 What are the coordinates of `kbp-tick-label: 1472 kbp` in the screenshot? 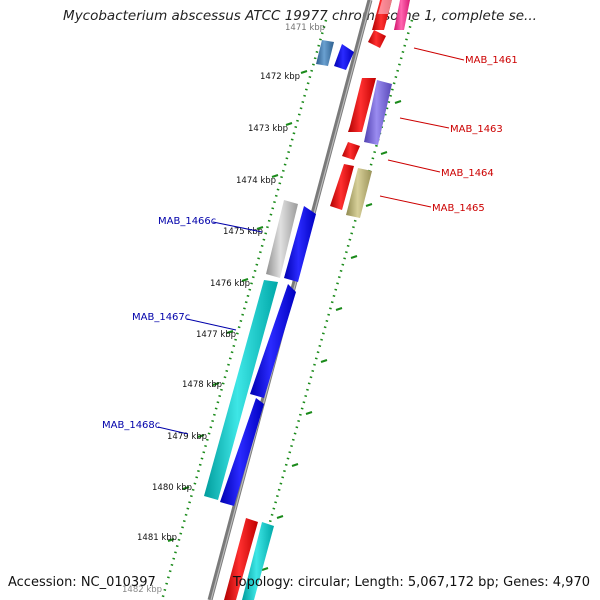 It's located at (280, 77).